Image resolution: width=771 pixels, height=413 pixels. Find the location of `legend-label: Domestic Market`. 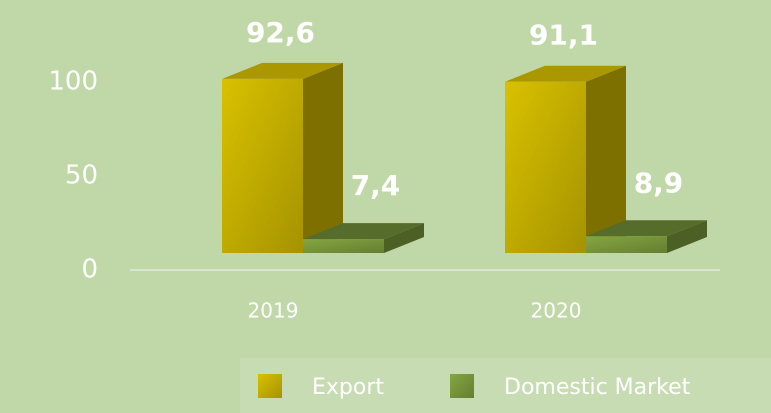

legend-label: Domestic Market is located at coordinates (597, 387).